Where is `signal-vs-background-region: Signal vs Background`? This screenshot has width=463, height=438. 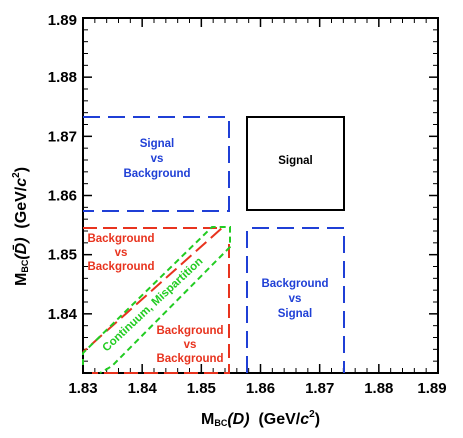 signal-vs-background-region: Signal vs Background is located at coordinates (156, 164).